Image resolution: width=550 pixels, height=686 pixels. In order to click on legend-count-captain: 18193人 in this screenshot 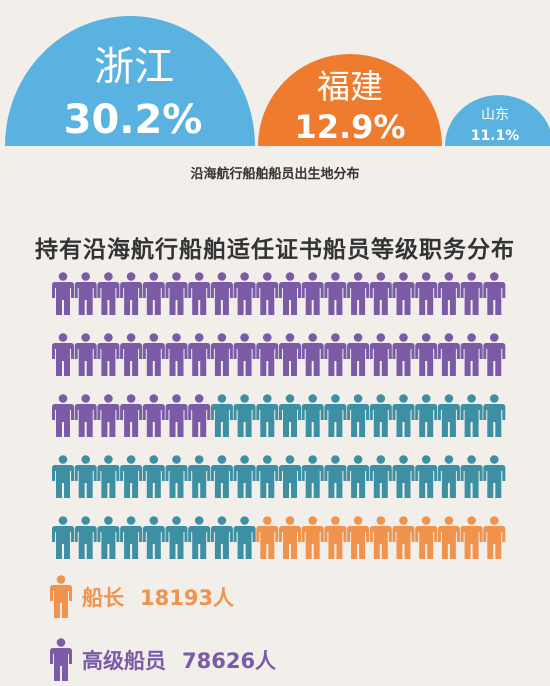, I will do `click(187, 598)`.